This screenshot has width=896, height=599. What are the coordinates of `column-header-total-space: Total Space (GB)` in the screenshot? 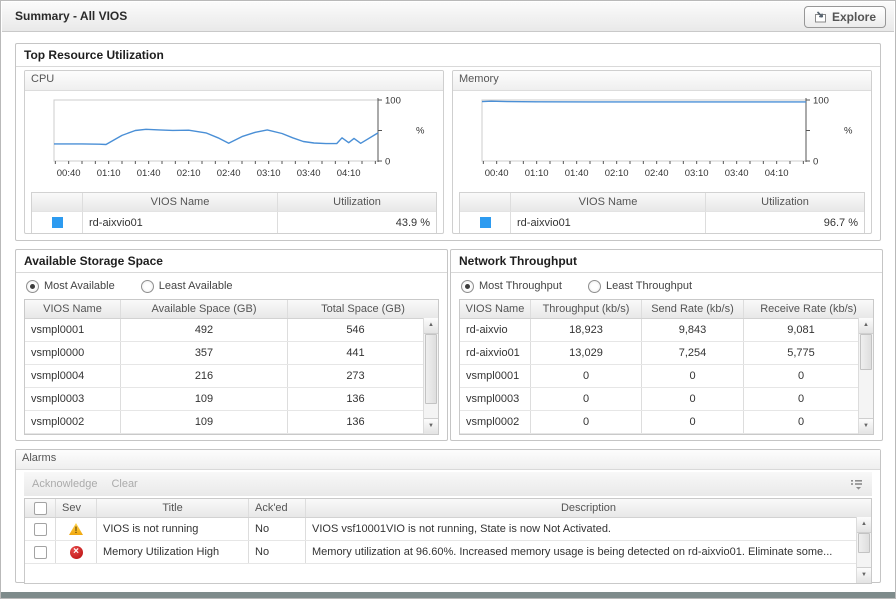 It's located at (362, 309).